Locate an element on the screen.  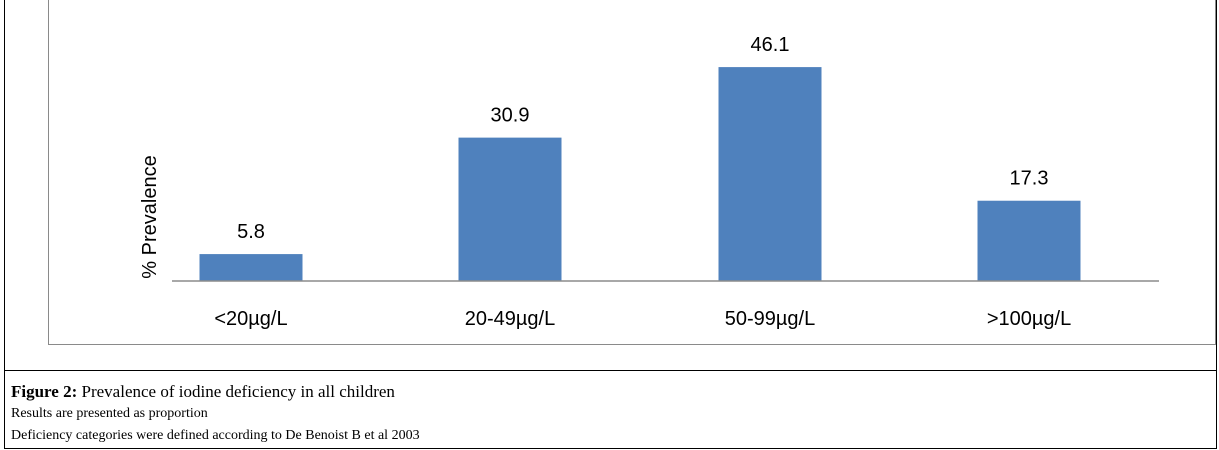
category-labels-group: <20µg/L 20-49µg/L 50-99µg/L >100µg/L is located at coordinates (642, 319).